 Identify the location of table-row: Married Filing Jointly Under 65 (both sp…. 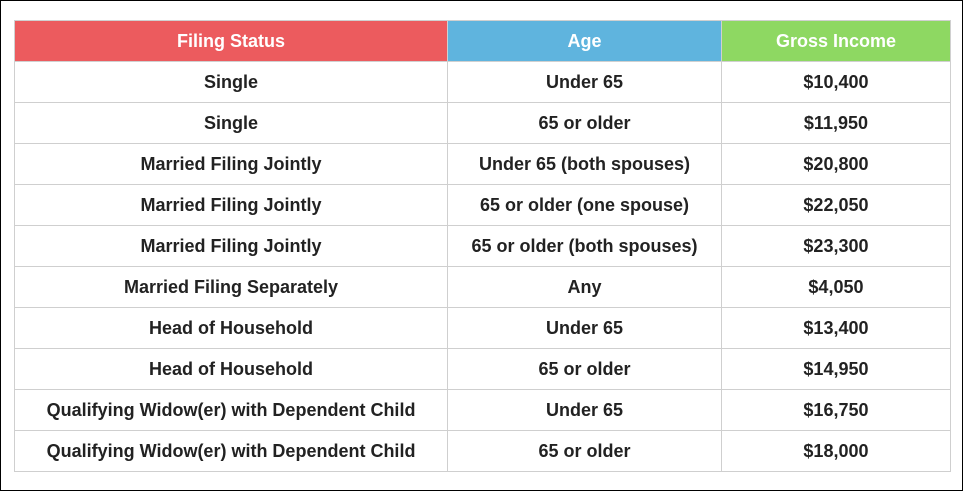
(482, 164).